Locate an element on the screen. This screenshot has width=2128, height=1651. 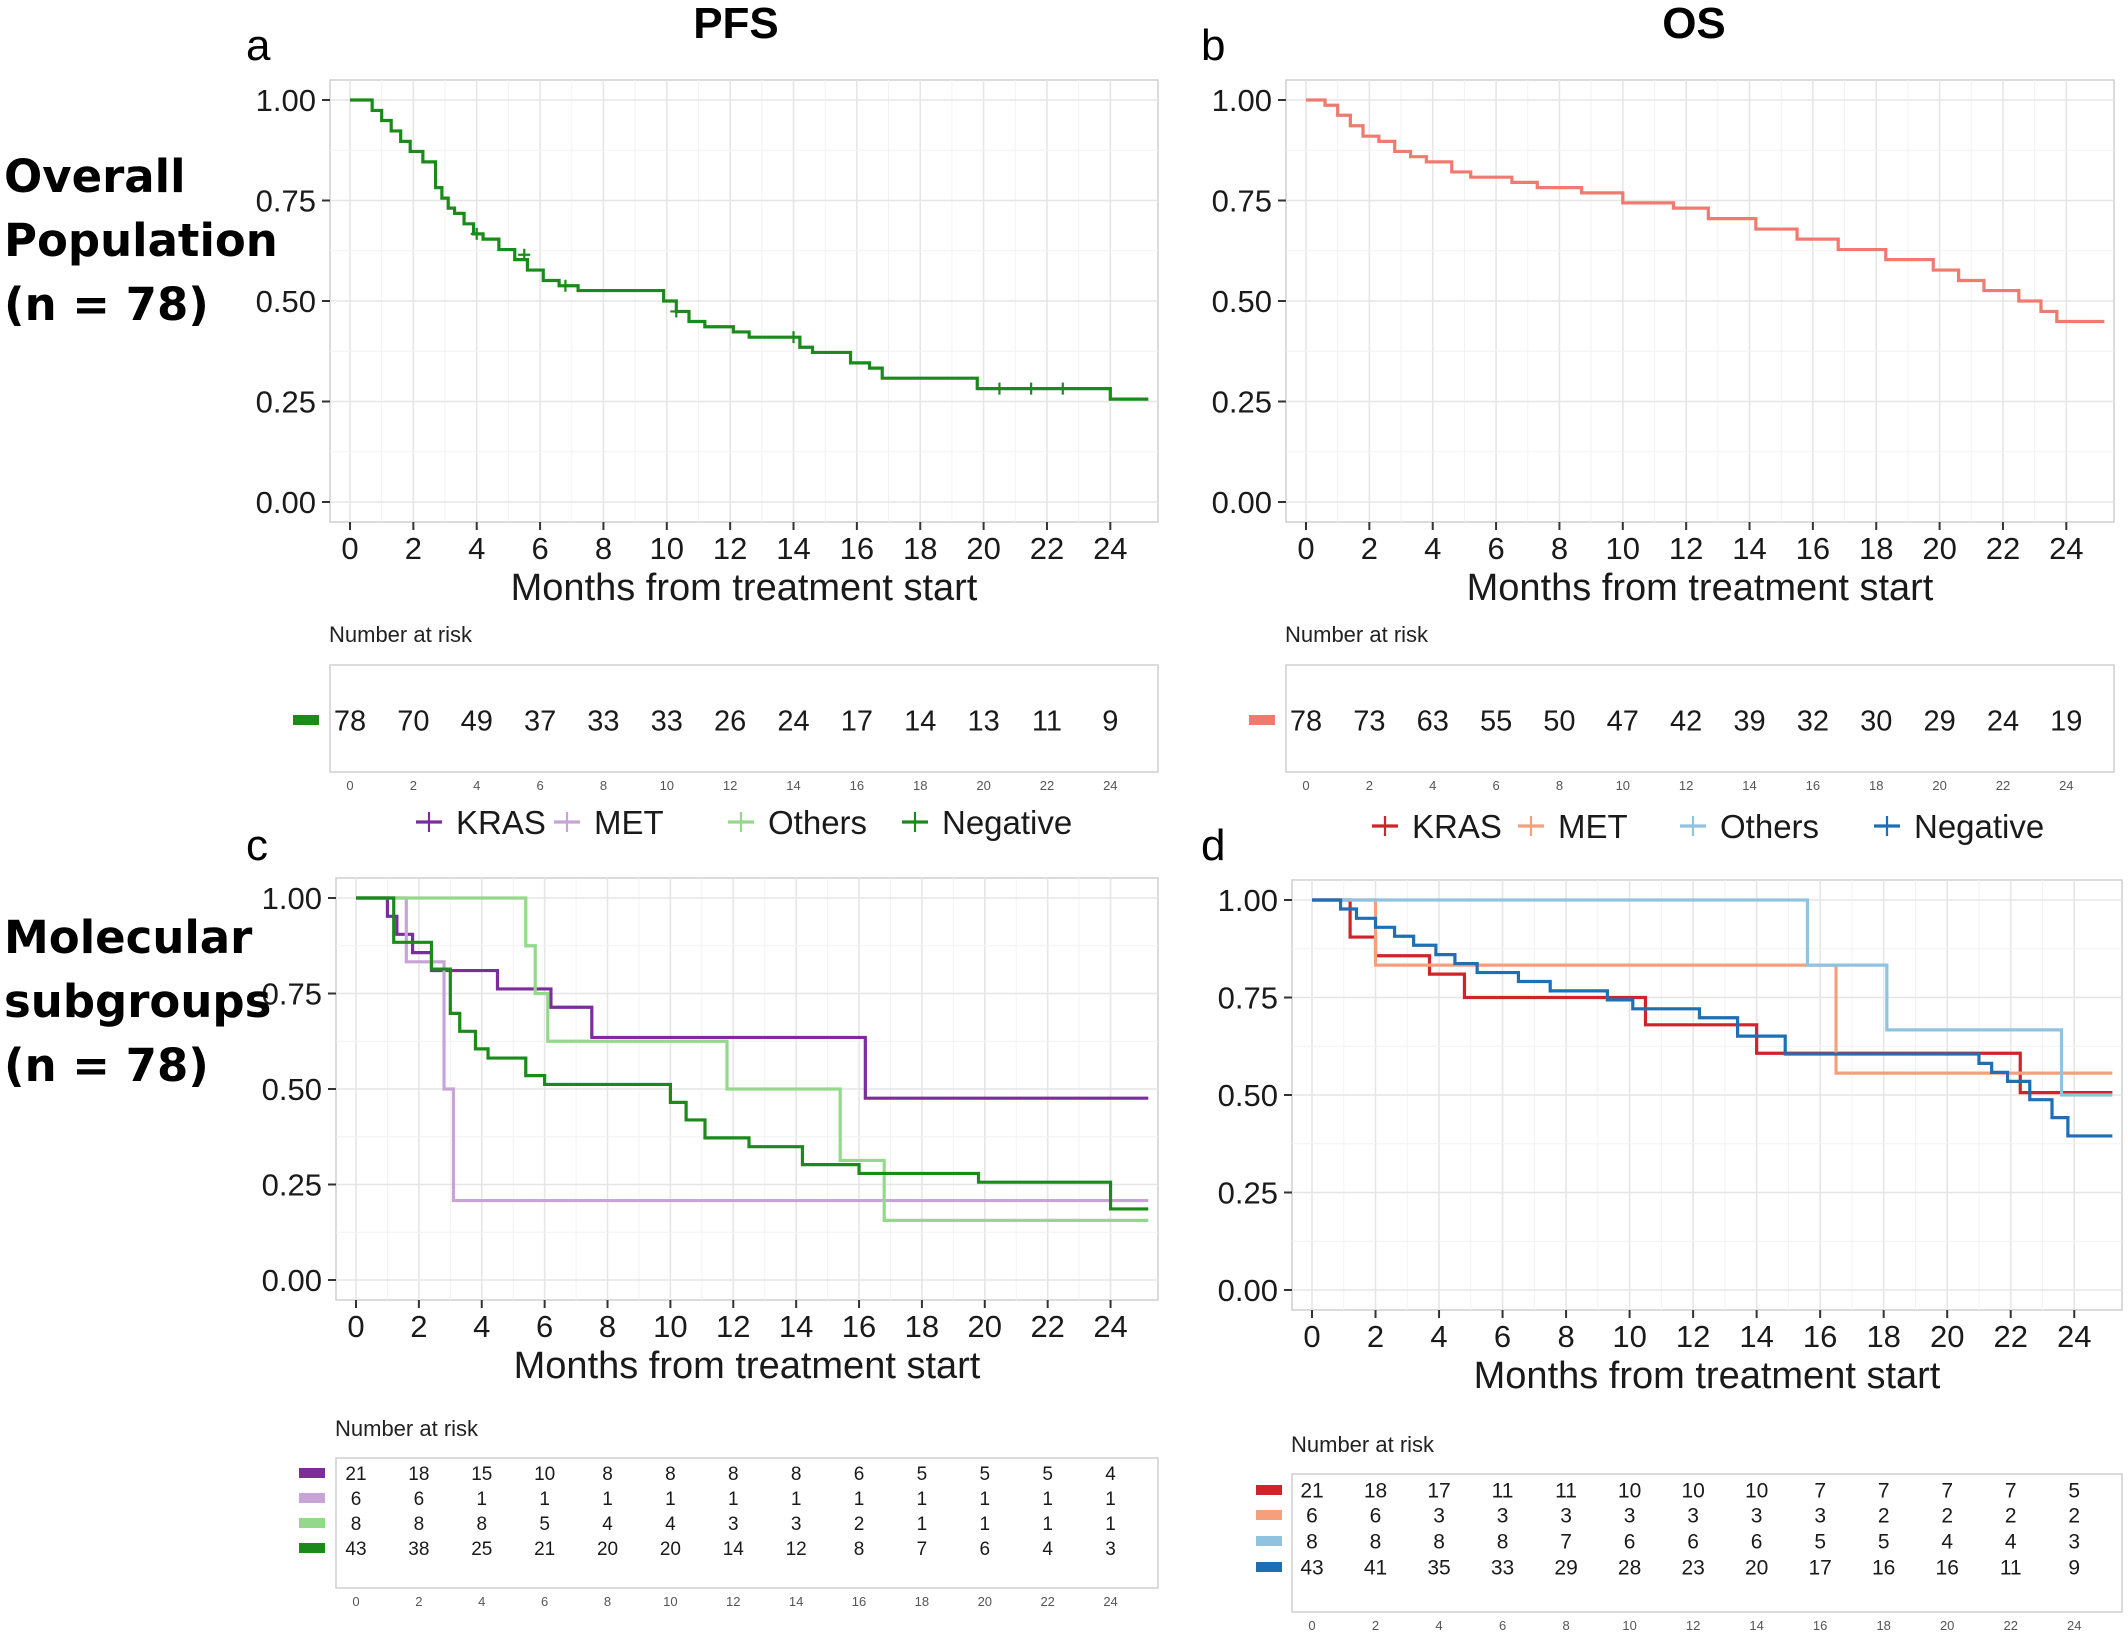
panel-b-risk-time: 22 is located at coordinates (2003, 785).